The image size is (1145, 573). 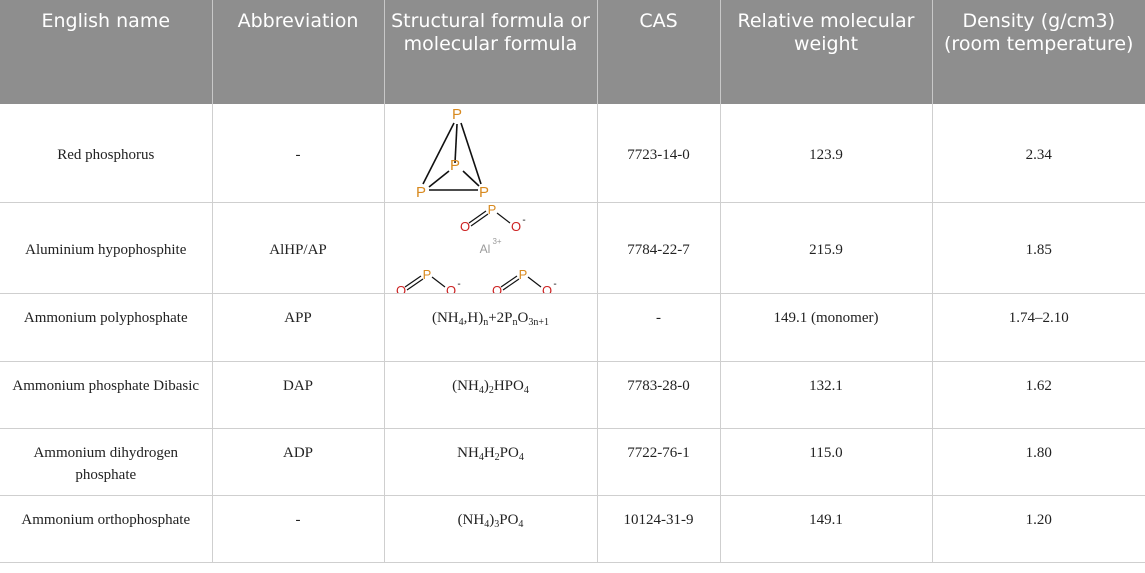 What do you see at coordinates (492, 218) in the screenshot?
I see `hypophosphite-group-top: O P O -` at bounding box center [492, 218].